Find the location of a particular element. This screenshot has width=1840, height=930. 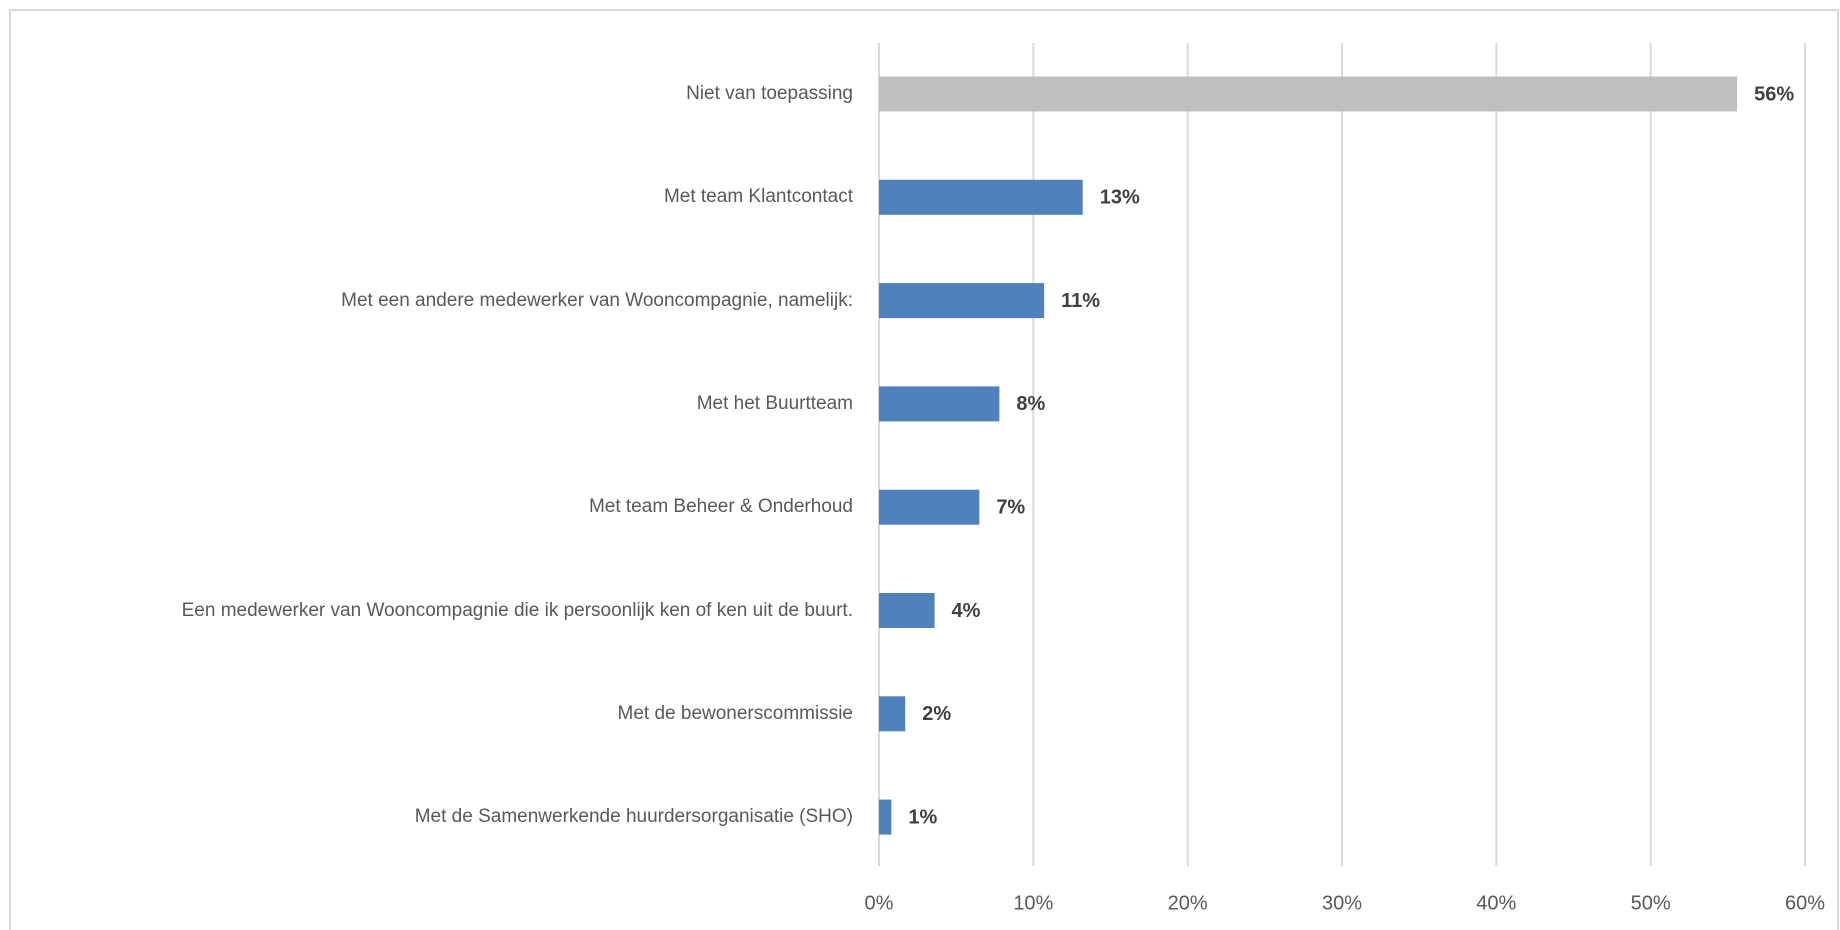

value-label: 56% is located at coordinates (1774, 94).